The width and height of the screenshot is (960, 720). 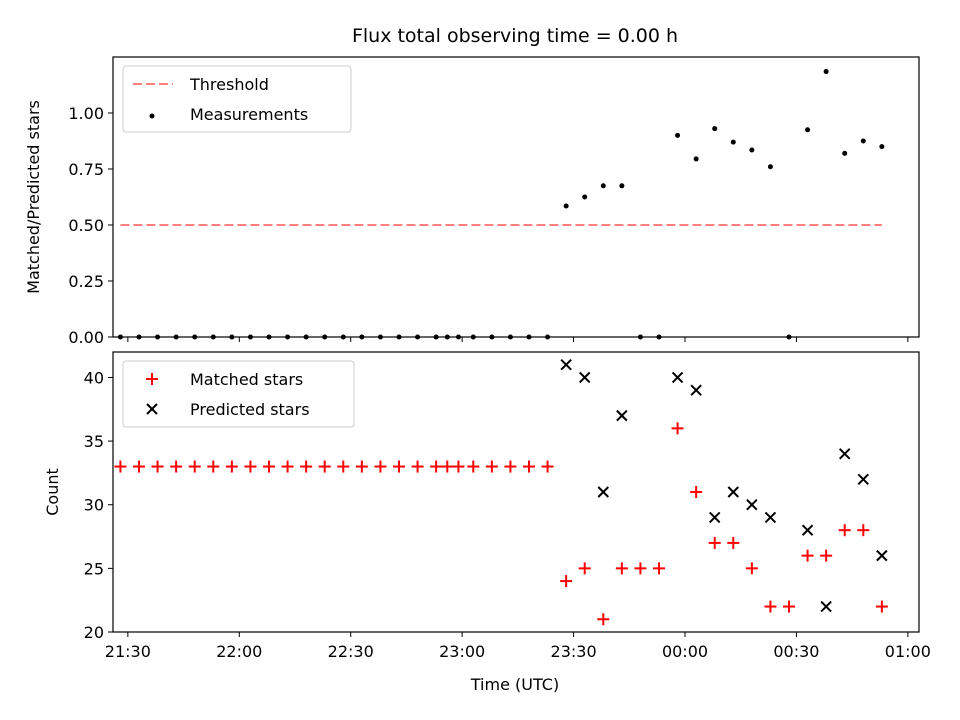 I want to click on x-axis-label: Time (UTC), so click(x=514, y=684).